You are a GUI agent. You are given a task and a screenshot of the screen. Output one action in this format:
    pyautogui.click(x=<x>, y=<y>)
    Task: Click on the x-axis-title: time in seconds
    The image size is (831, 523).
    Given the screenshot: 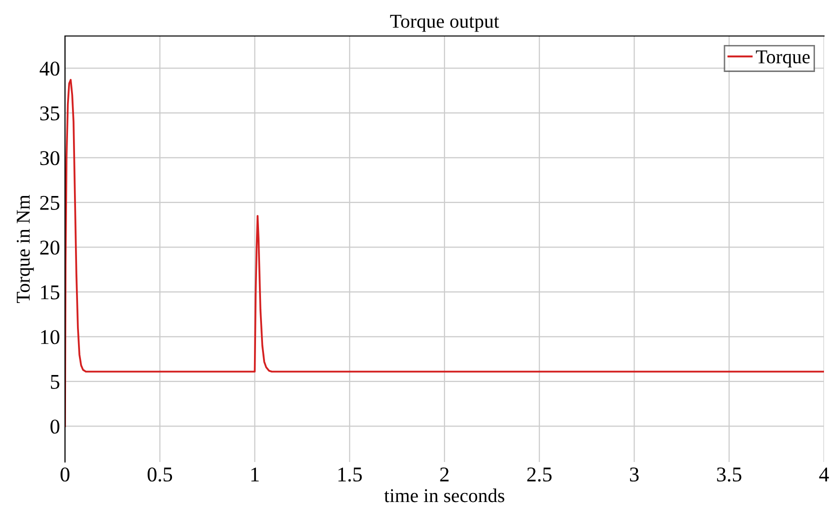 What is the action you would take?
    pyautogui.click(x=444, y=495)
    